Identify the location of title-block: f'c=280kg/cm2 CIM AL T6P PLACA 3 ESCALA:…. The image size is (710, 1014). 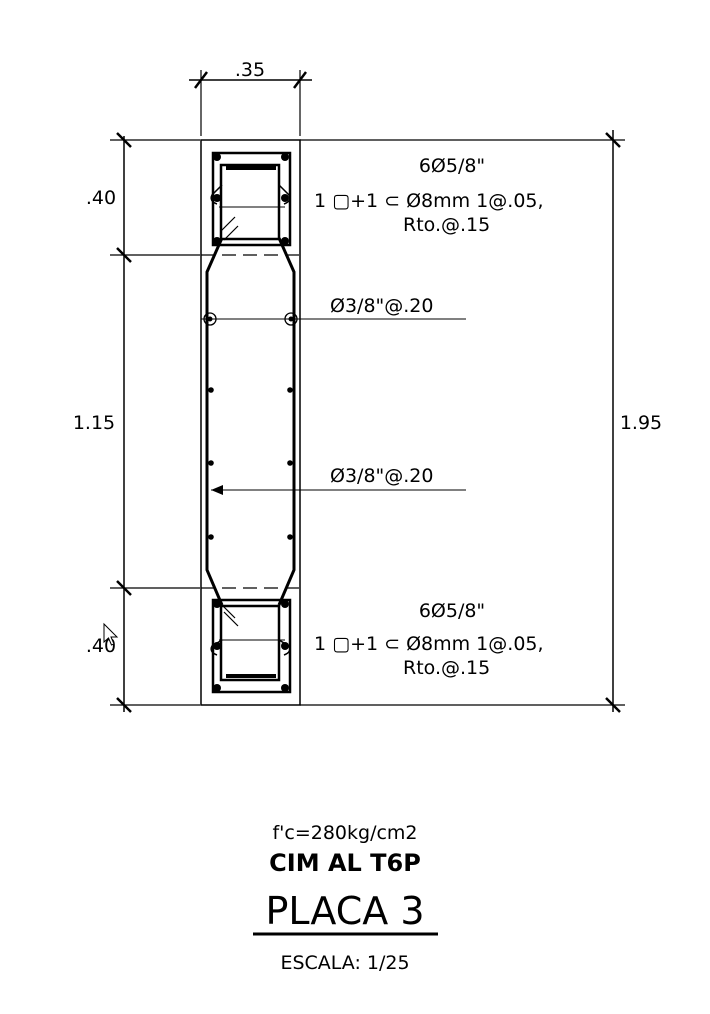
(345, 898).